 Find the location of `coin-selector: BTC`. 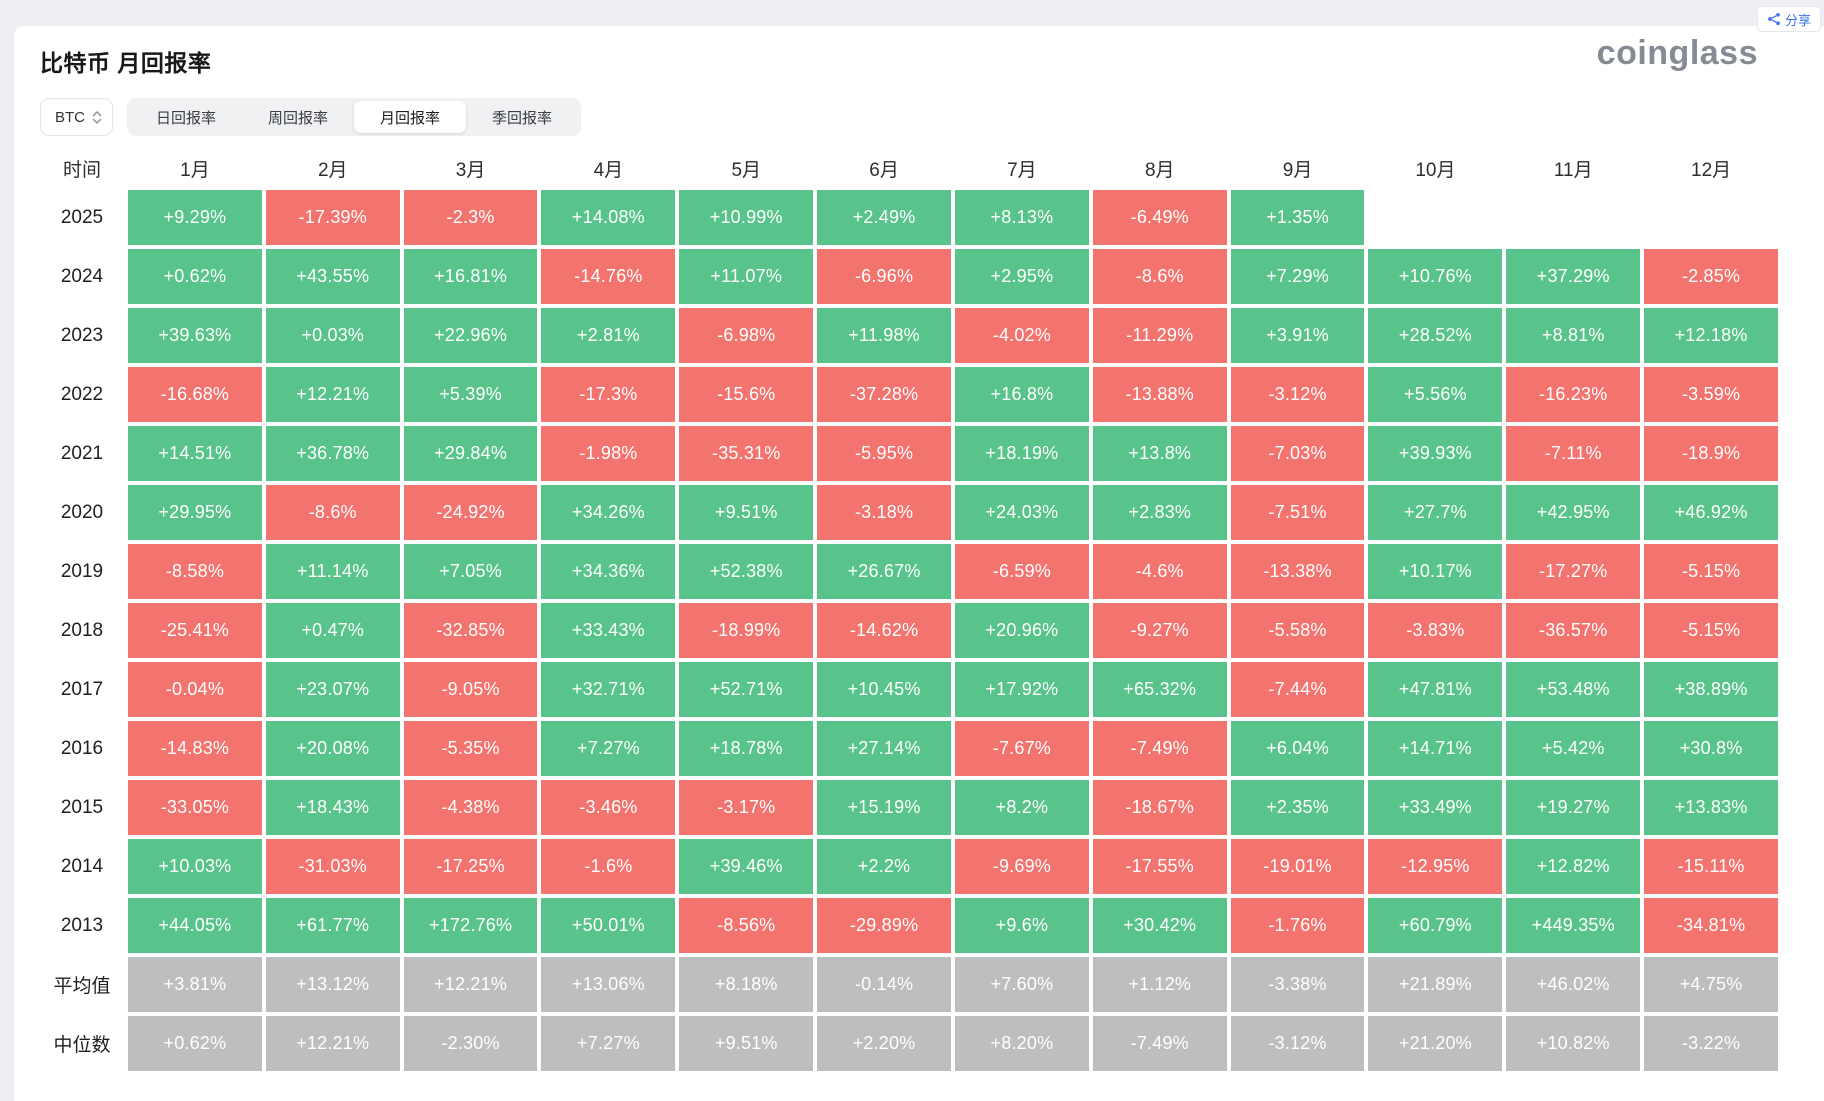

coin-selector: BTC is located at coordinates (76, 117).